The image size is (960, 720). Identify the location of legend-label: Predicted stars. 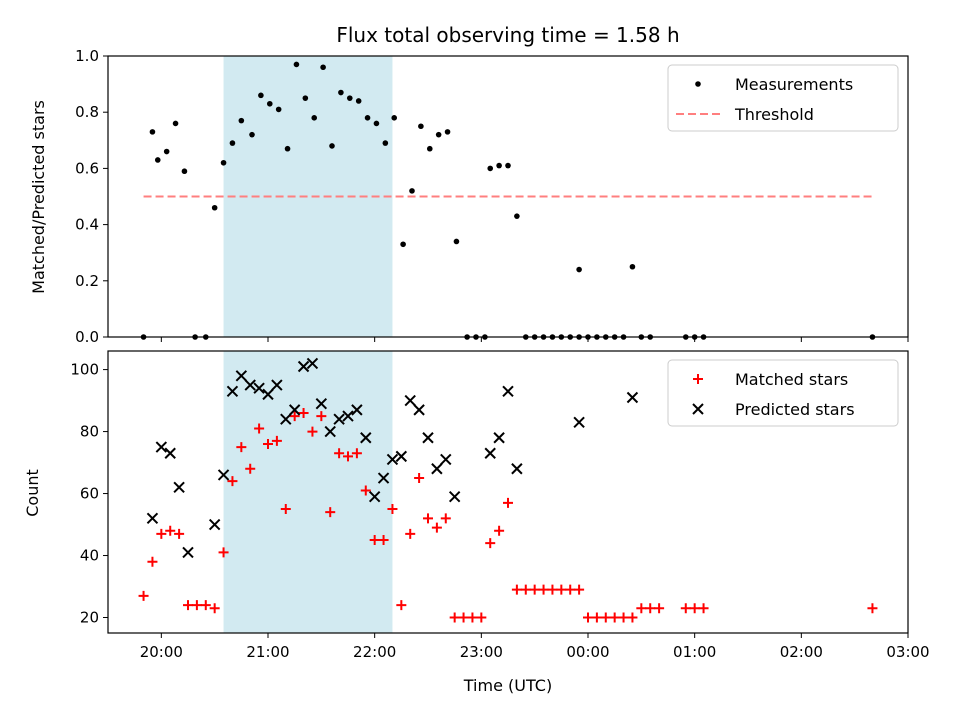
(795, 409).